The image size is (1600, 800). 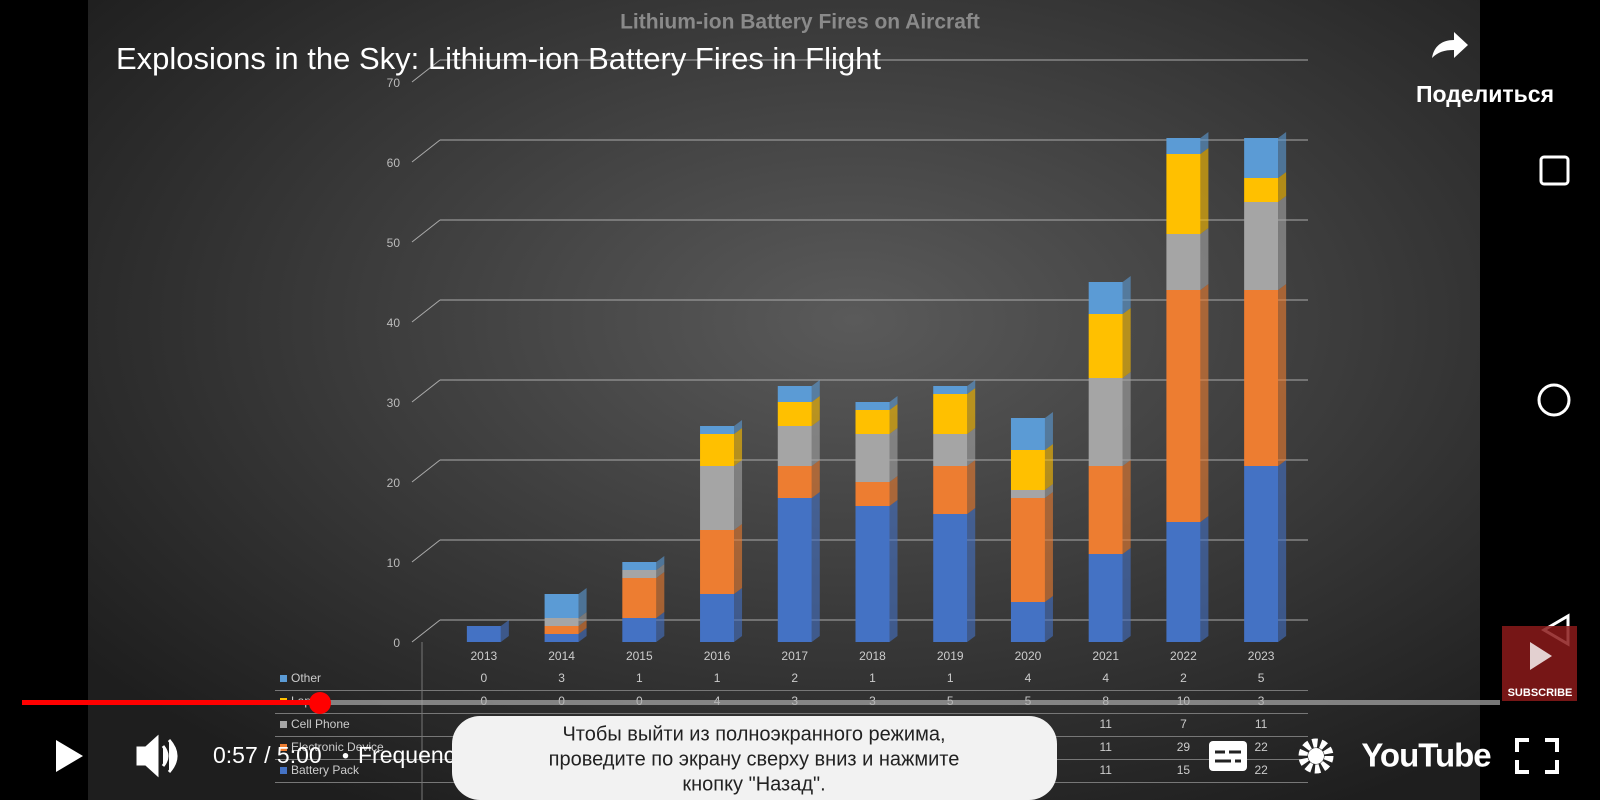 I want to click on nav-home, so click(x=1554, y=400).